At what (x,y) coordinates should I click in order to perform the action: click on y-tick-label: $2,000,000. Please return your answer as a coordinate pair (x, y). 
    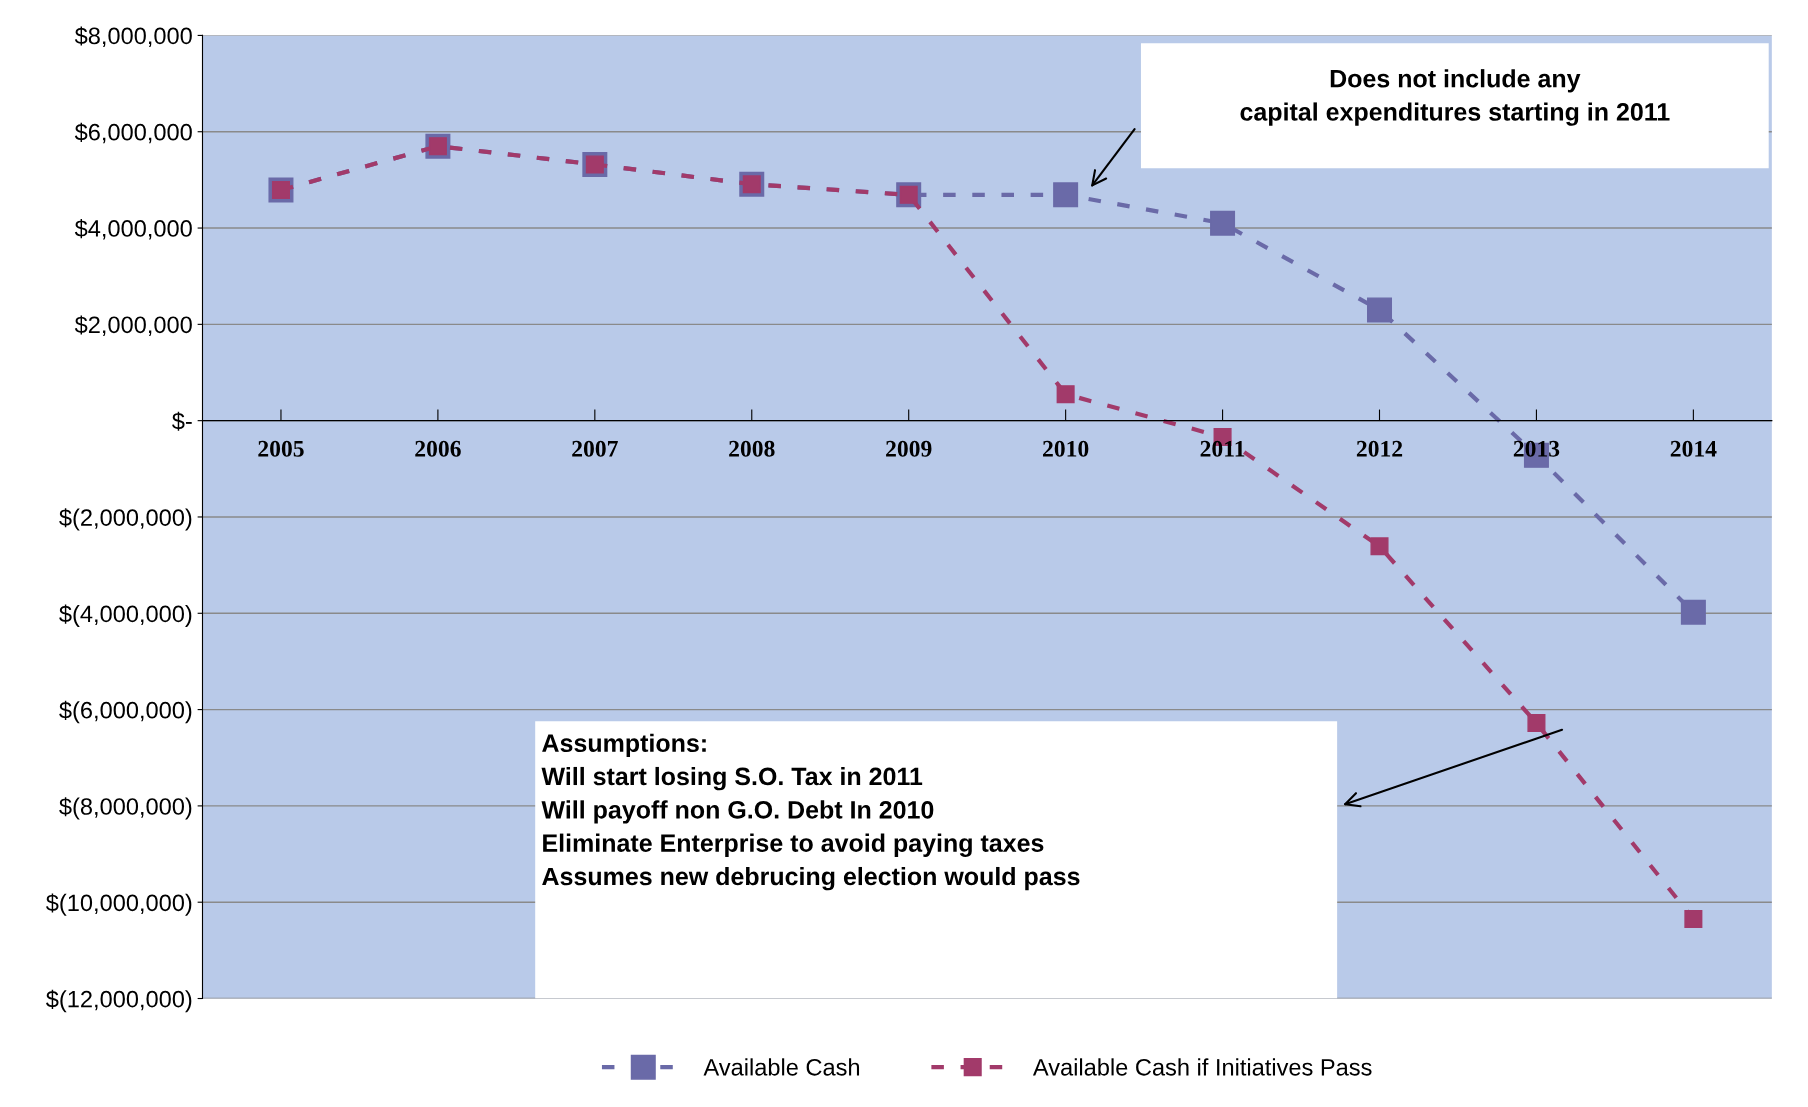
    Looking at the image, I should click on (133, 325).